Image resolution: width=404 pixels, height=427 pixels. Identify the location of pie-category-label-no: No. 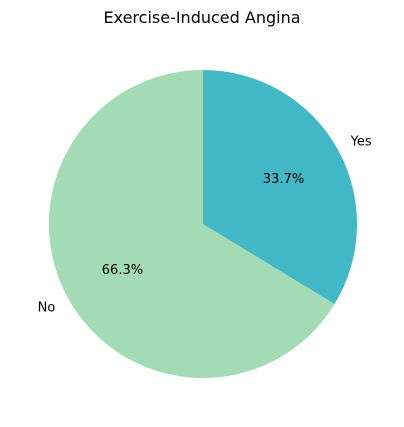
(47, 308).